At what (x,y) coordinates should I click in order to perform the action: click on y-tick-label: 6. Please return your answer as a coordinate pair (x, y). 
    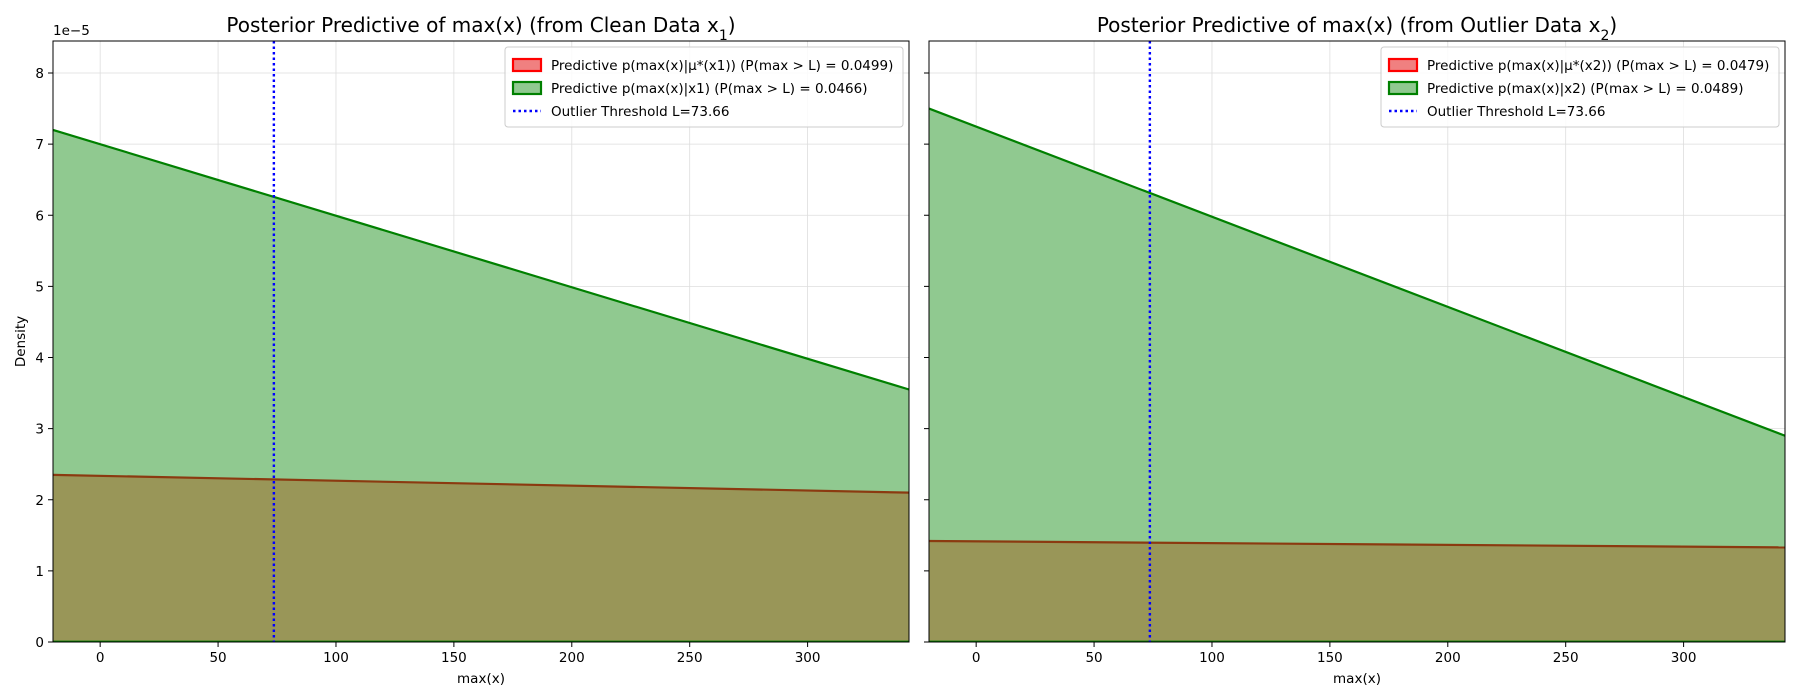
    Looking at the image, I should click on (39, 216).